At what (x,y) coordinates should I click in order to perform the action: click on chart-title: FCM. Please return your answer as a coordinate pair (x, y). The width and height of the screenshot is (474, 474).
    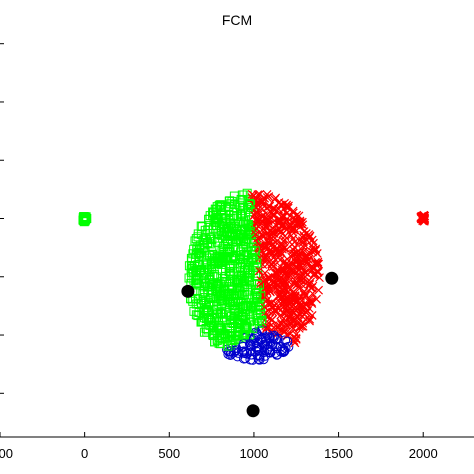
    Looking at the image, I should click on (237, 20).